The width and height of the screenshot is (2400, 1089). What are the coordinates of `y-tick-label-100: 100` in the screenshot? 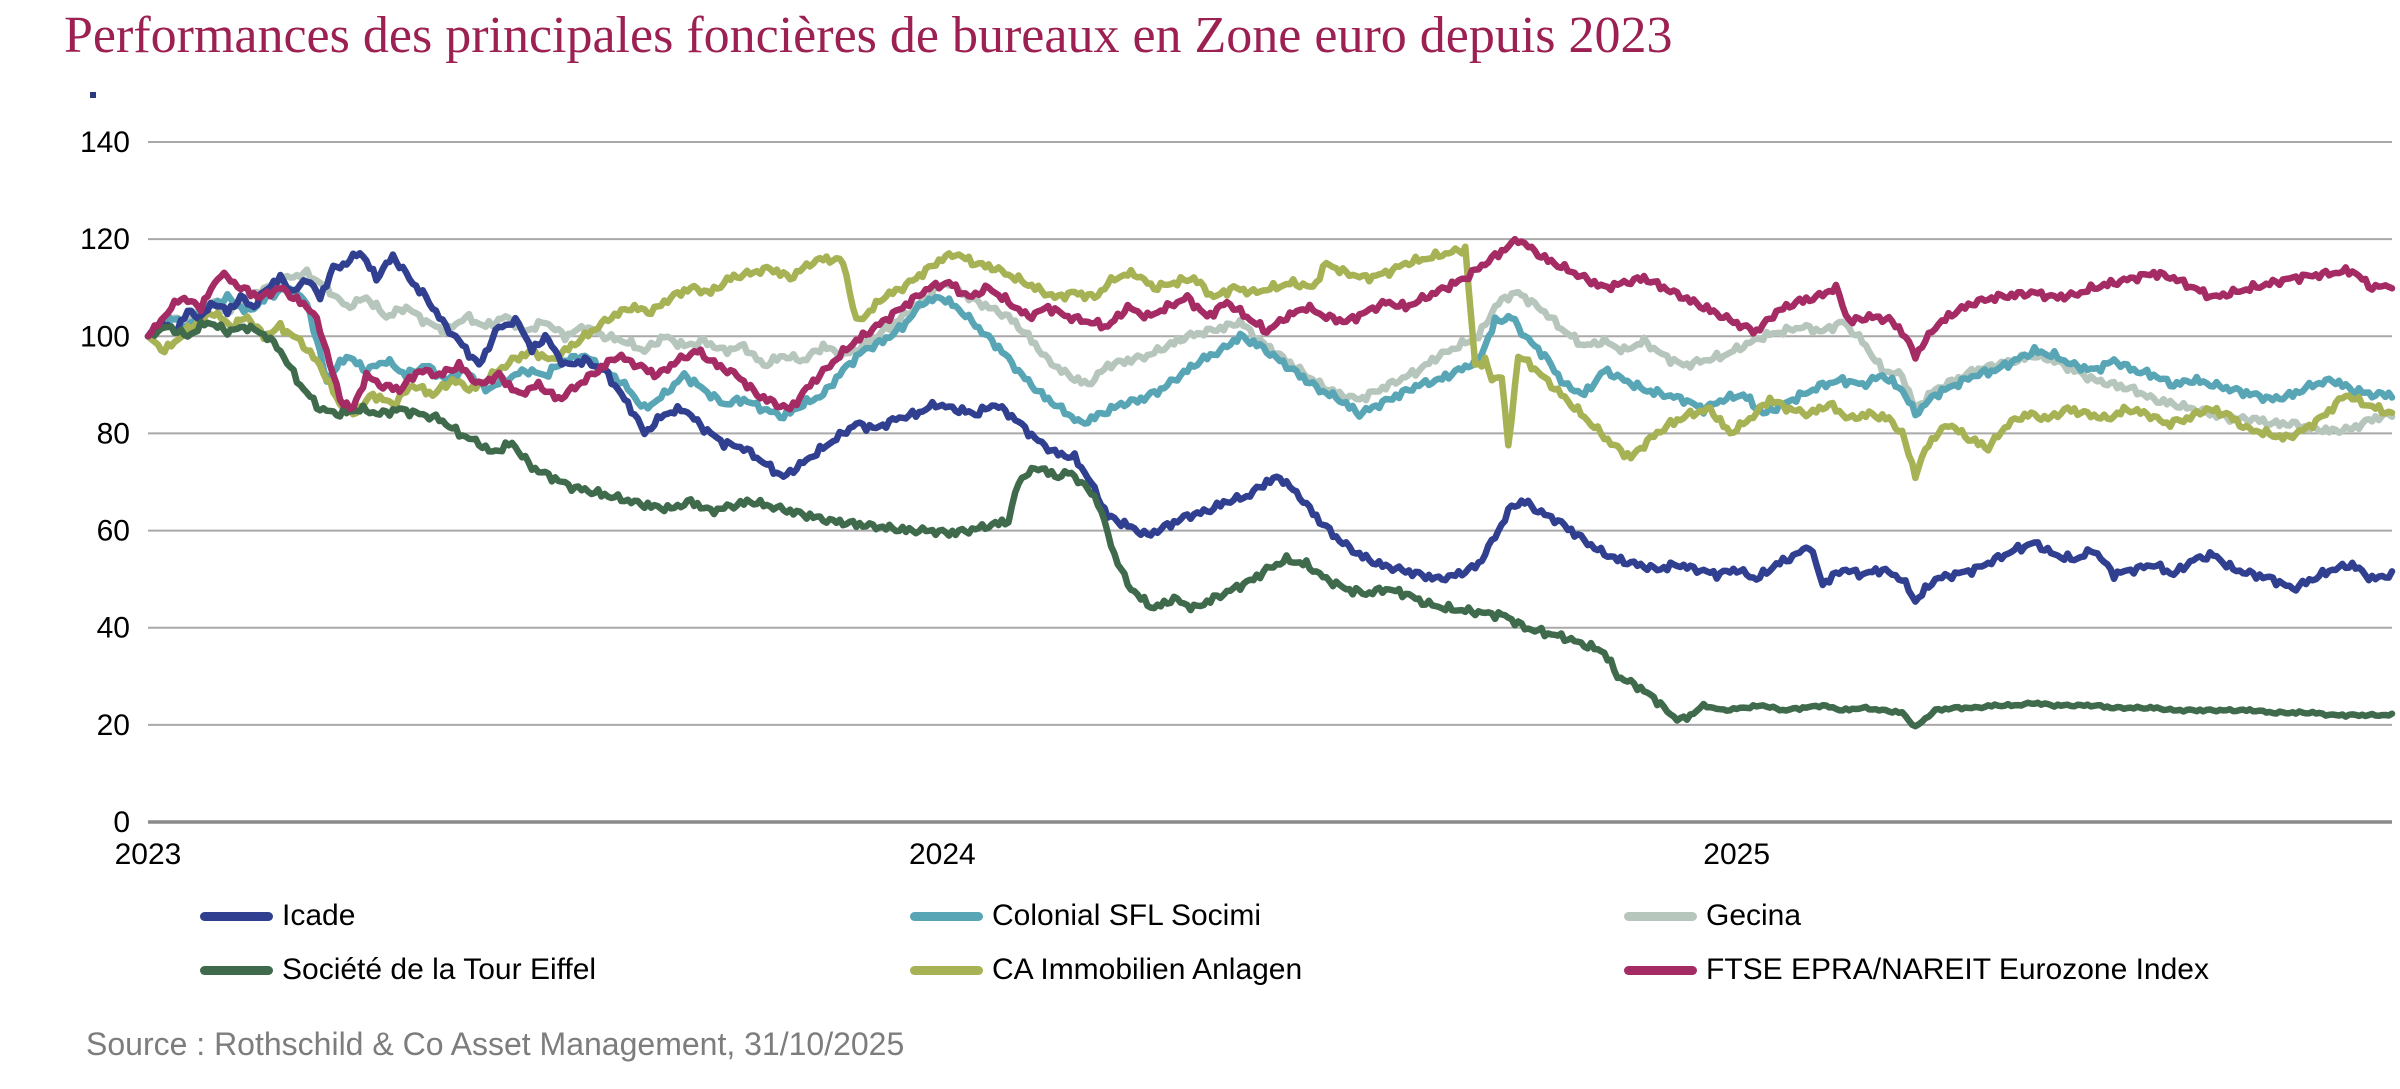 It's located at (105, 336).